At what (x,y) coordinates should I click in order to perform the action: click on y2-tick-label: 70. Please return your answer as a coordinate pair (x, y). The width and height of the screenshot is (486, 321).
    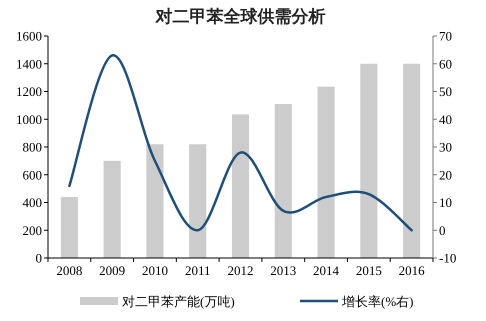
    Looking at the image, I should click on (445, 36).